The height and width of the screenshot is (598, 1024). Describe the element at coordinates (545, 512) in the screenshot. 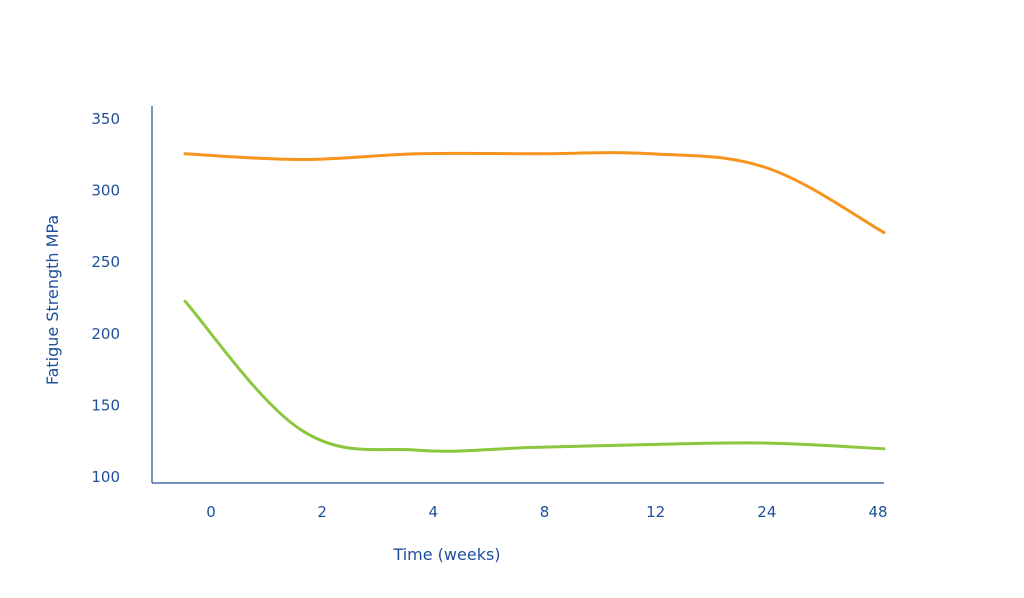

I see `x-tick-label: 8` at that location.